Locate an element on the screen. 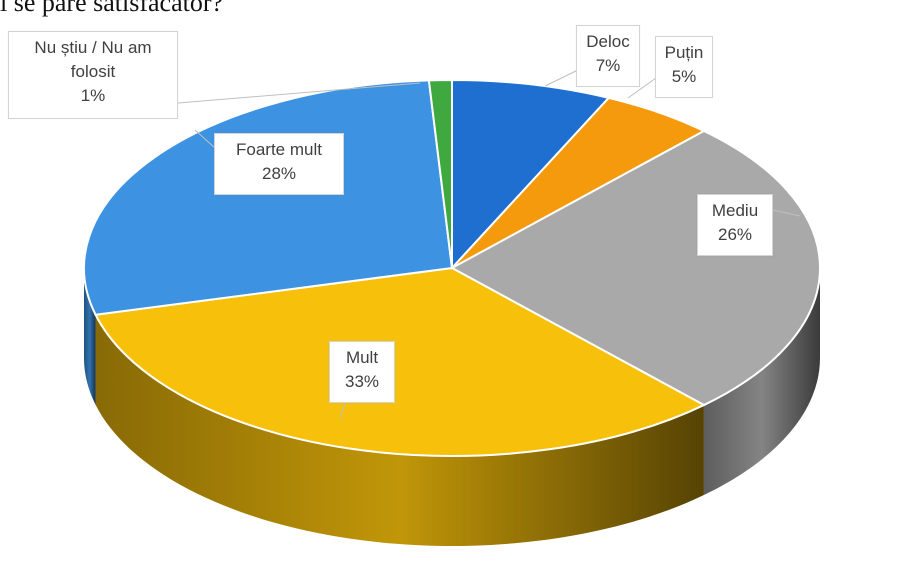 This screenshot has height=575, width=915. slice-value: 1% is located at coordinates (93, 95).